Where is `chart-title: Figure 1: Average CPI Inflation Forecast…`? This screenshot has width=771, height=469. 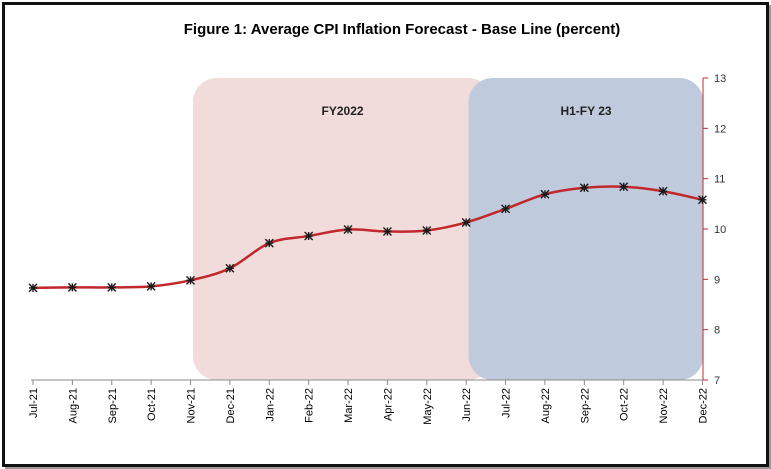 chart-title: Figure 1: Average CPI Inflation Forecast… is located at coordinates (402, 29).